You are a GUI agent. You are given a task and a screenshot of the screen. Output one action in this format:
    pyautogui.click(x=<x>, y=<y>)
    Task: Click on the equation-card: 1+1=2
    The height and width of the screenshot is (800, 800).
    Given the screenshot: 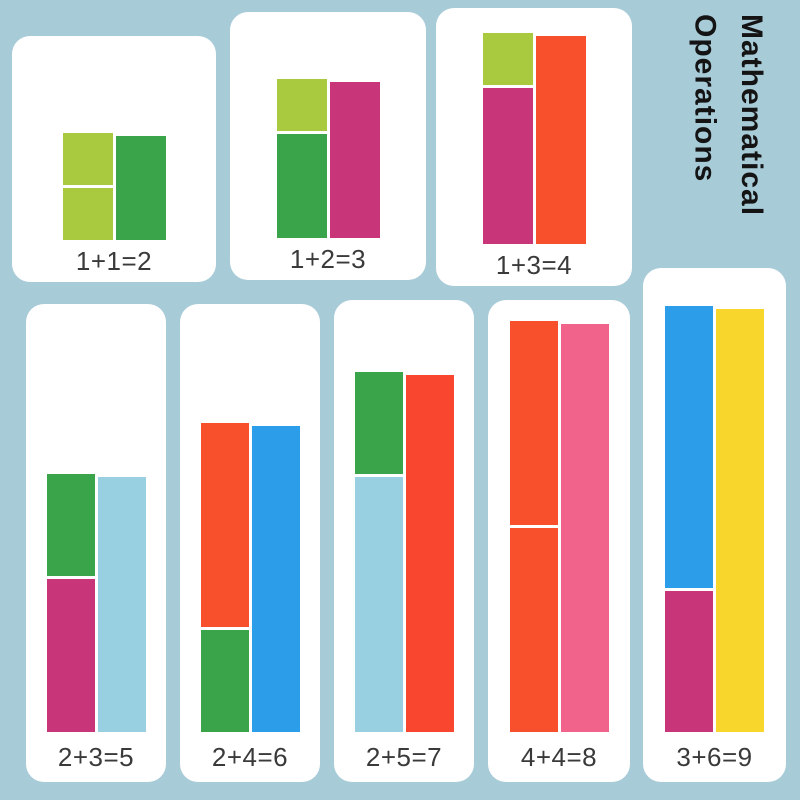 What is the action you would take?
    pyautogui.click(x=114, y=159)
    